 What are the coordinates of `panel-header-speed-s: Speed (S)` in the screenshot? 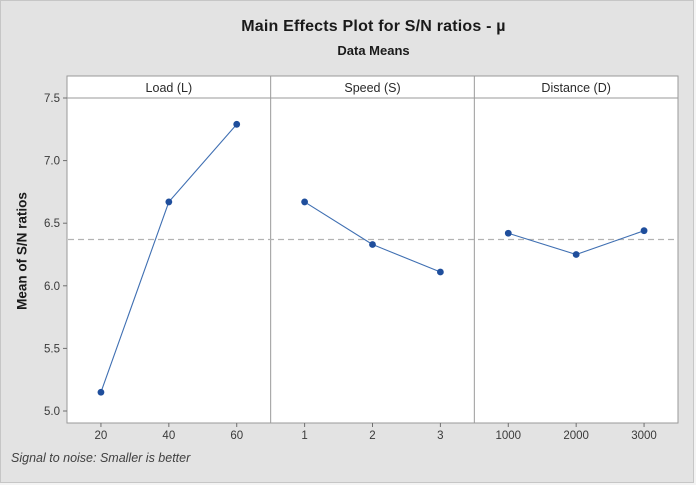 It's located at (372, 88).